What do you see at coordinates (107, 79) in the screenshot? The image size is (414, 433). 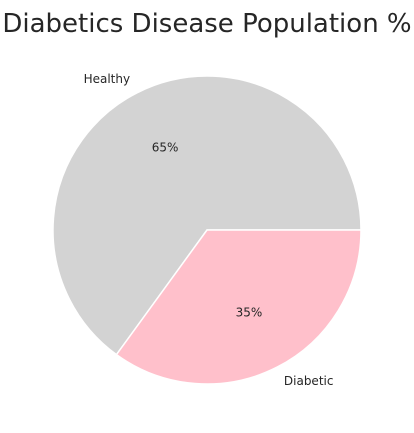 I see `slice-label-healthy: Healthy` at bounding box center [107, 79].